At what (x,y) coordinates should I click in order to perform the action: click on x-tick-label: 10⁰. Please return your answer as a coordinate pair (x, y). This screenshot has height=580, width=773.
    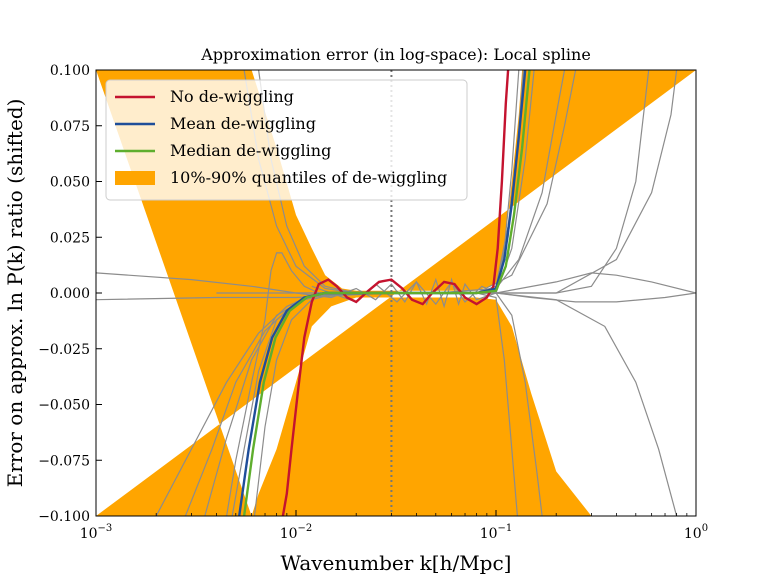
    Looking at the image, I should click on (696, 532).